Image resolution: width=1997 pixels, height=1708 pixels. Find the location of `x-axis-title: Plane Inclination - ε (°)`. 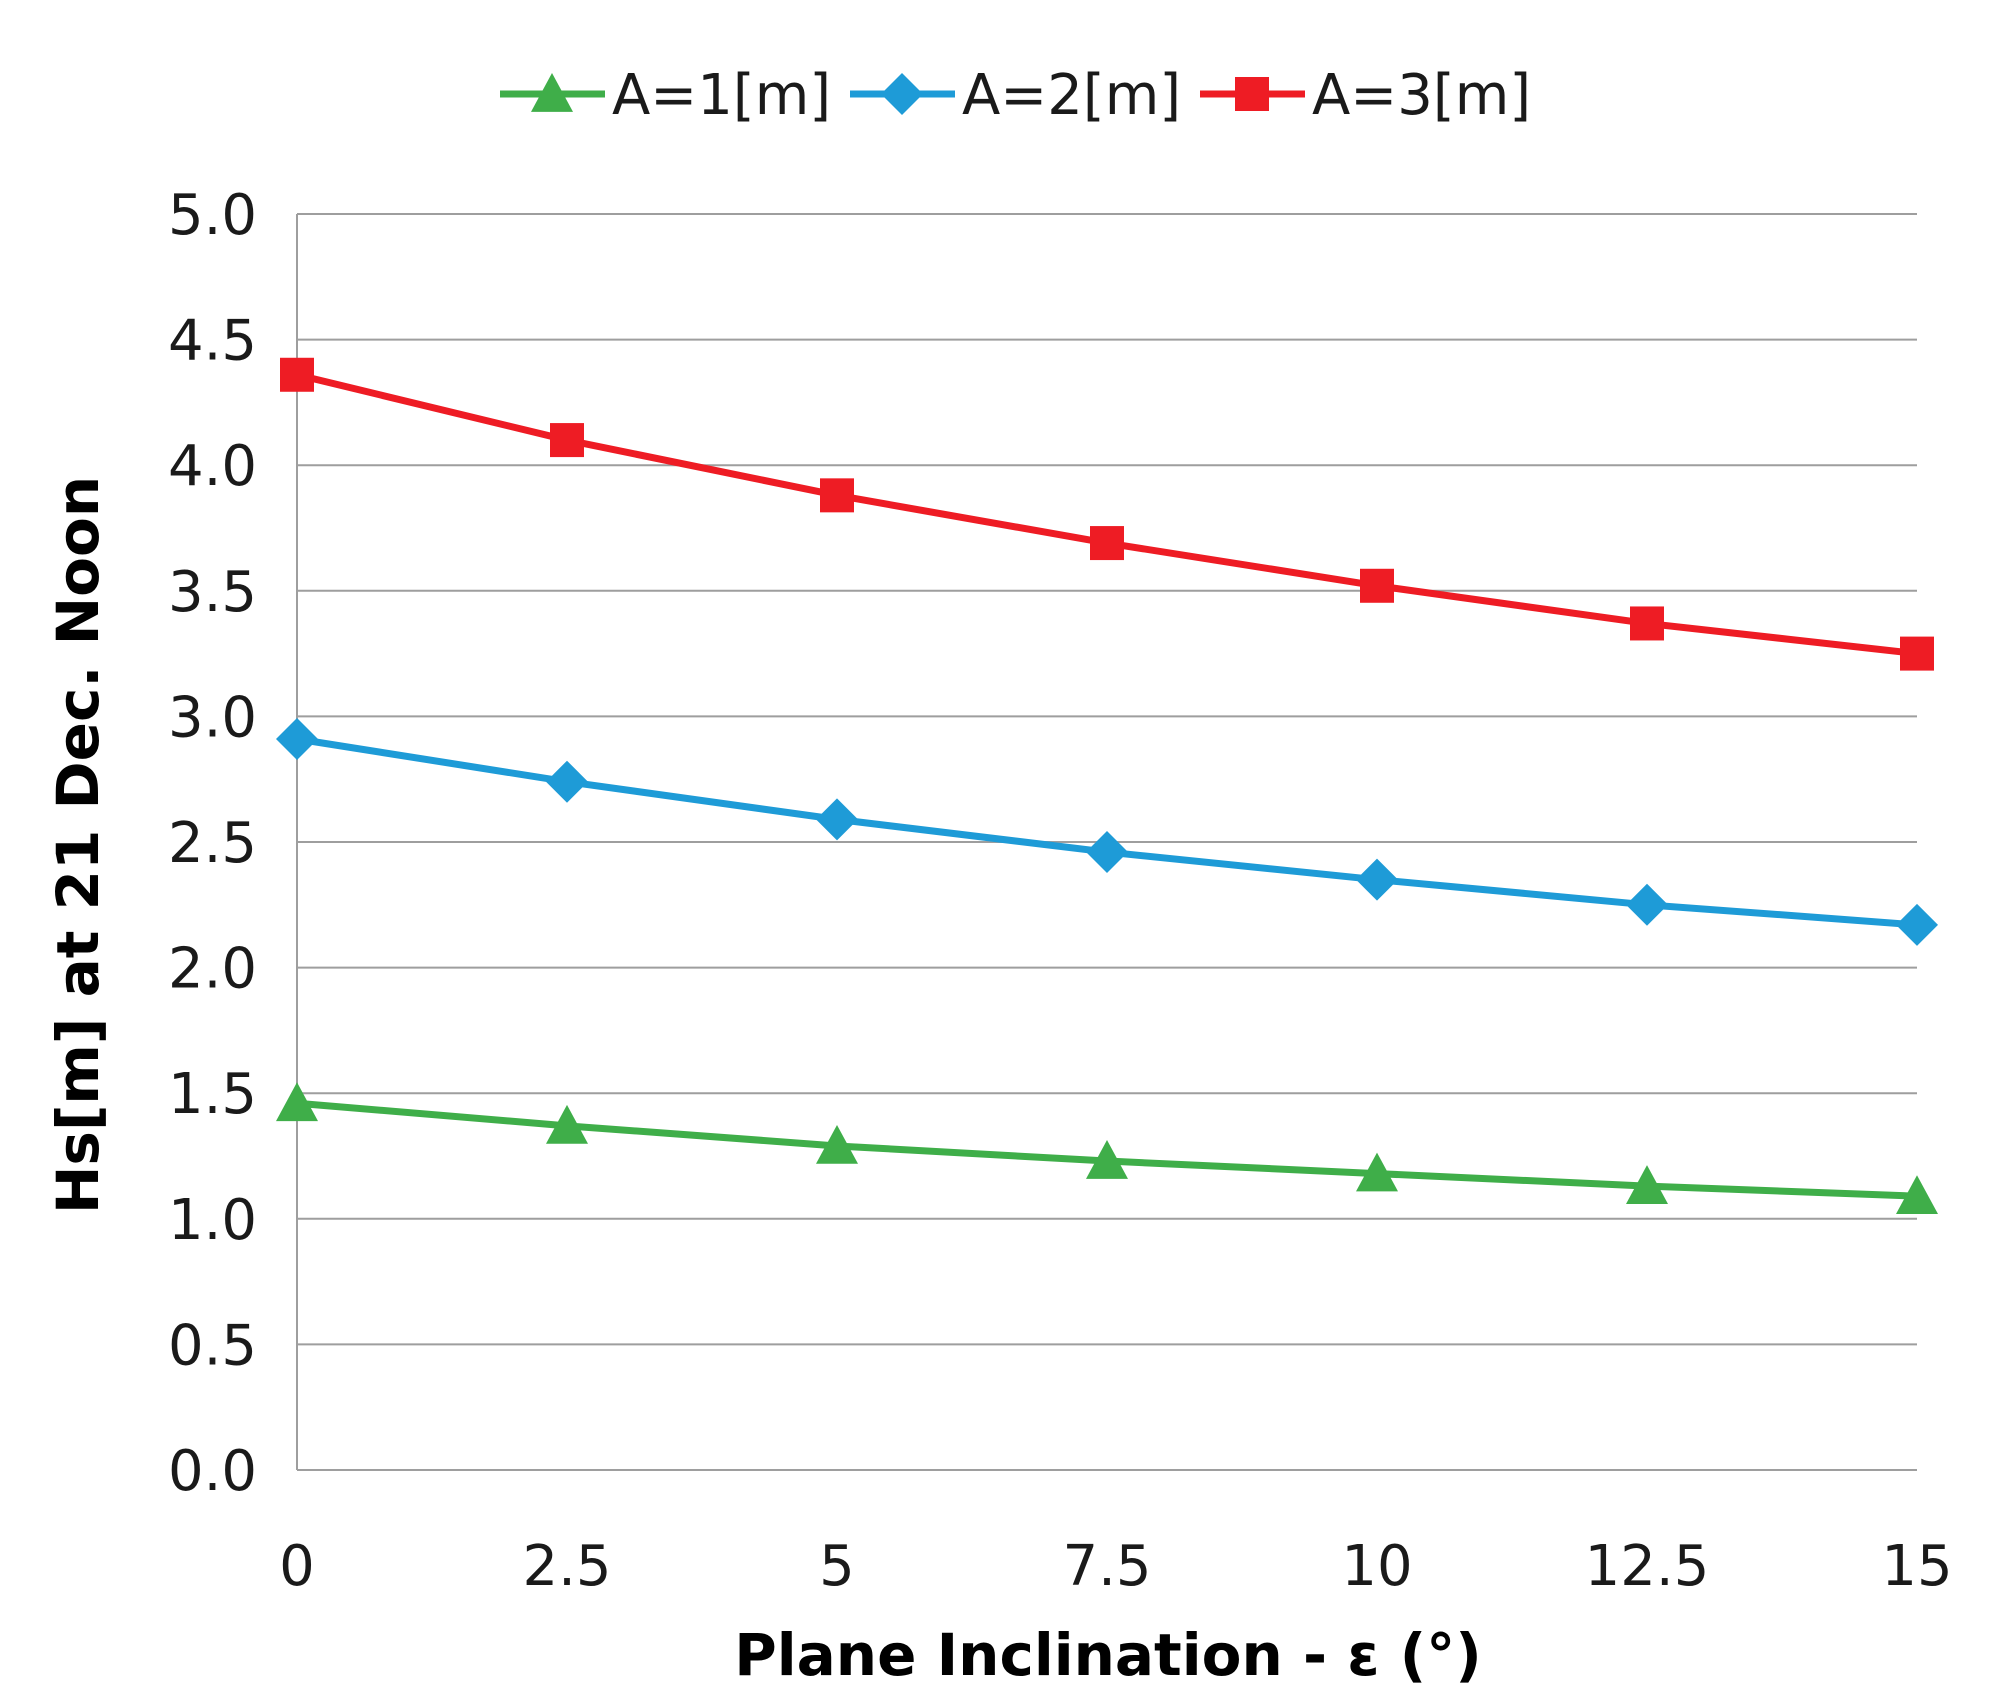

x-axis-title: Plane Inclination - ε (°) is located at coordinates (1108, 1655).